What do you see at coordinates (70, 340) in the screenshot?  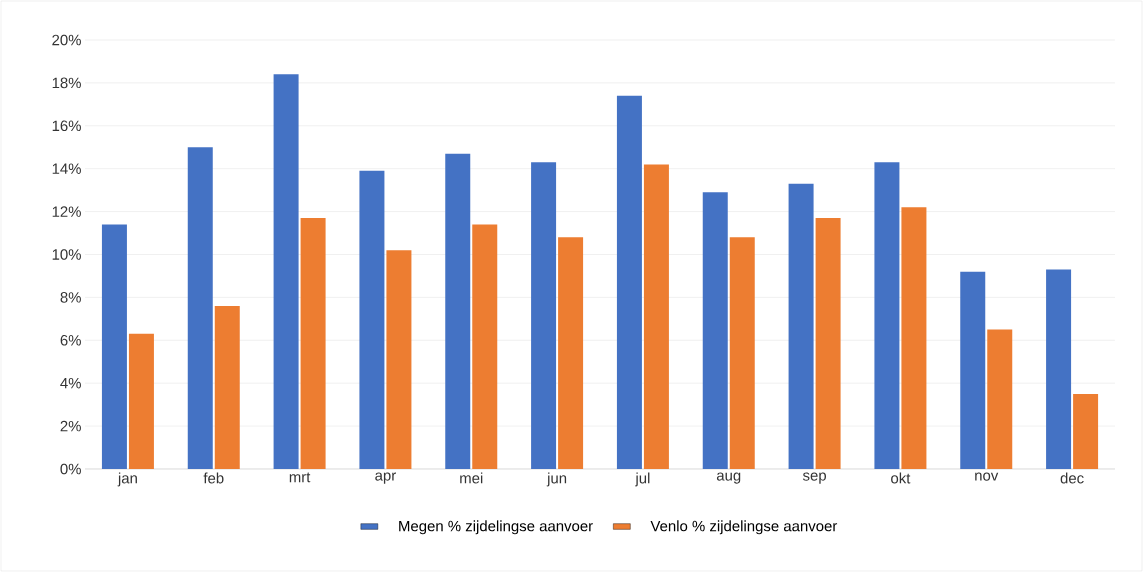 I see `y-tick-label: 6%` at bounding box center [70, 340].